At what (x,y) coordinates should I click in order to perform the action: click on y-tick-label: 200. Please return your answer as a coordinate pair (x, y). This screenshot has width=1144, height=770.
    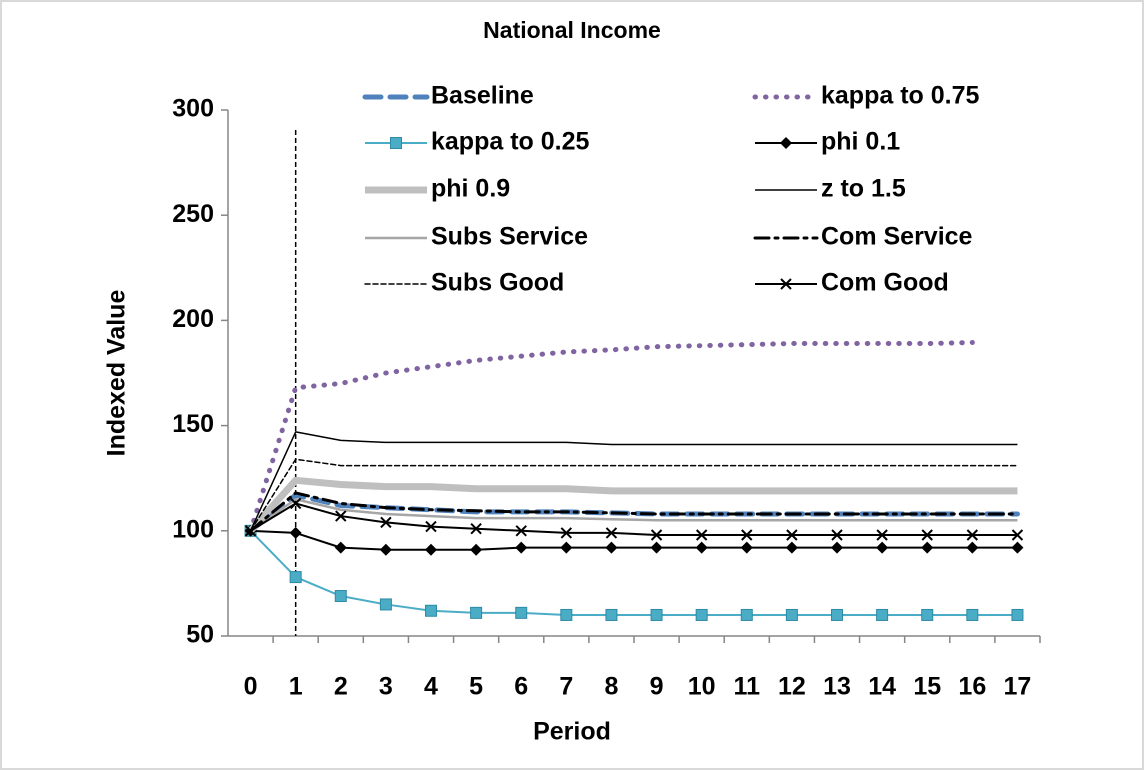
    Looking at the image, I should click on (193, 319).